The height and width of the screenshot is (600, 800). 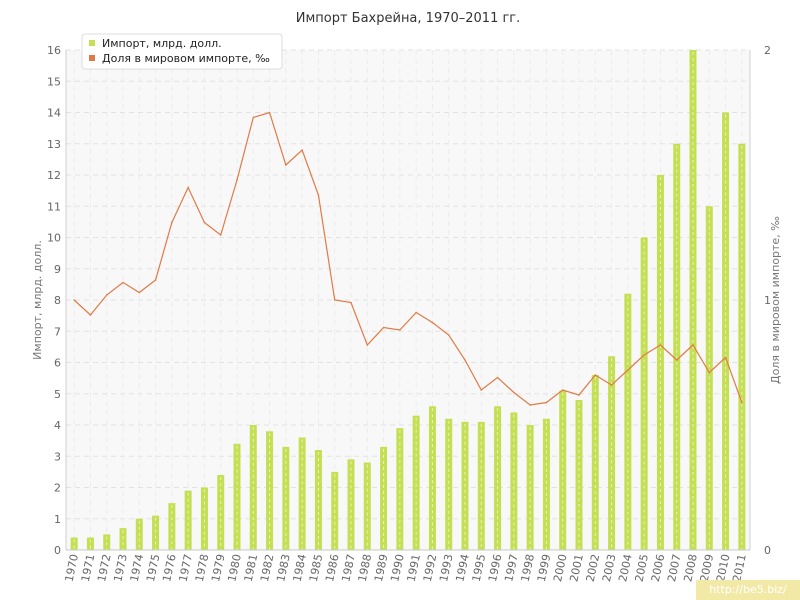 I want to click on x-tick-label: 1999, so click(x=544, y=568).